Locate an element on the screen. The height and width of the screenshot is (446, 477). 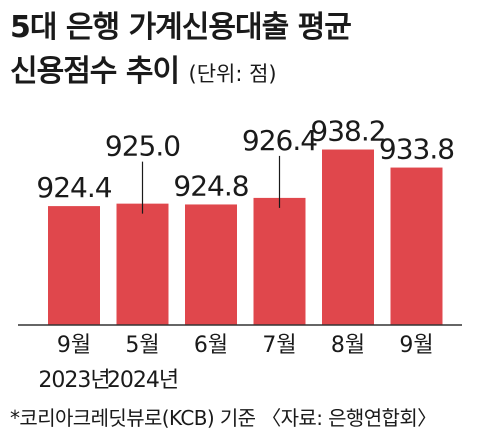
footnote: *코리아크레딧뷰로(KCB) 기준 〈자료: 은행연합회〉 is located at coordinates (223, 418).